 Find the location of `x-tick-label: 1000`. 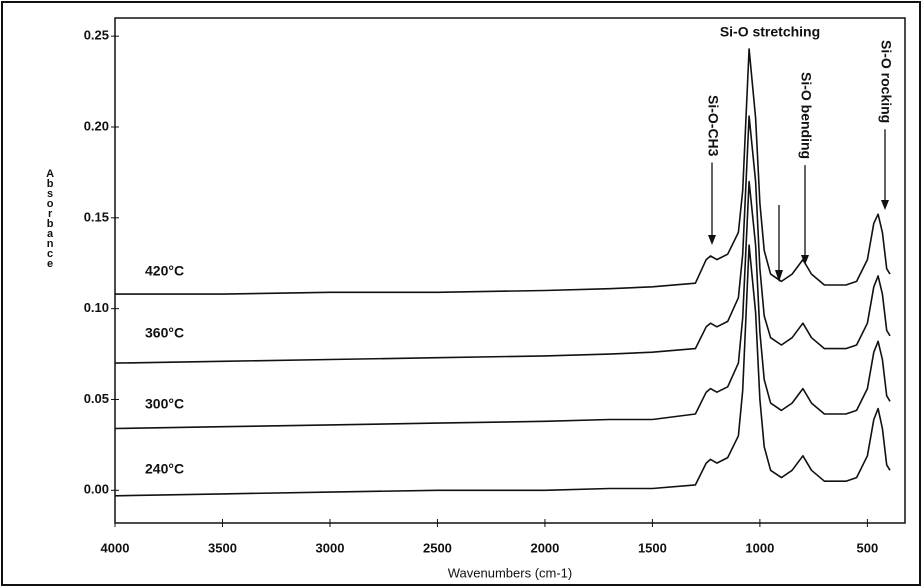

x-tick-label: 1000 is located at coordinates (759, 547).